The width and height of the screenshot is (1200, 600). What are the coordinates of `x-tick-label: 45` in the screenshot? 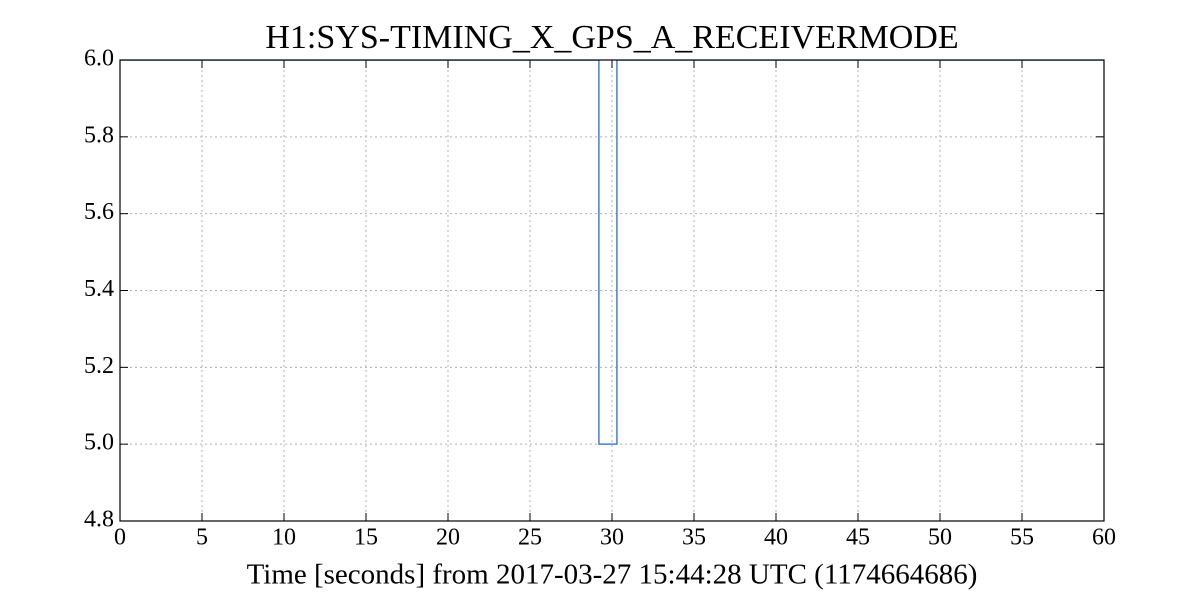 It's located at (858, 538).